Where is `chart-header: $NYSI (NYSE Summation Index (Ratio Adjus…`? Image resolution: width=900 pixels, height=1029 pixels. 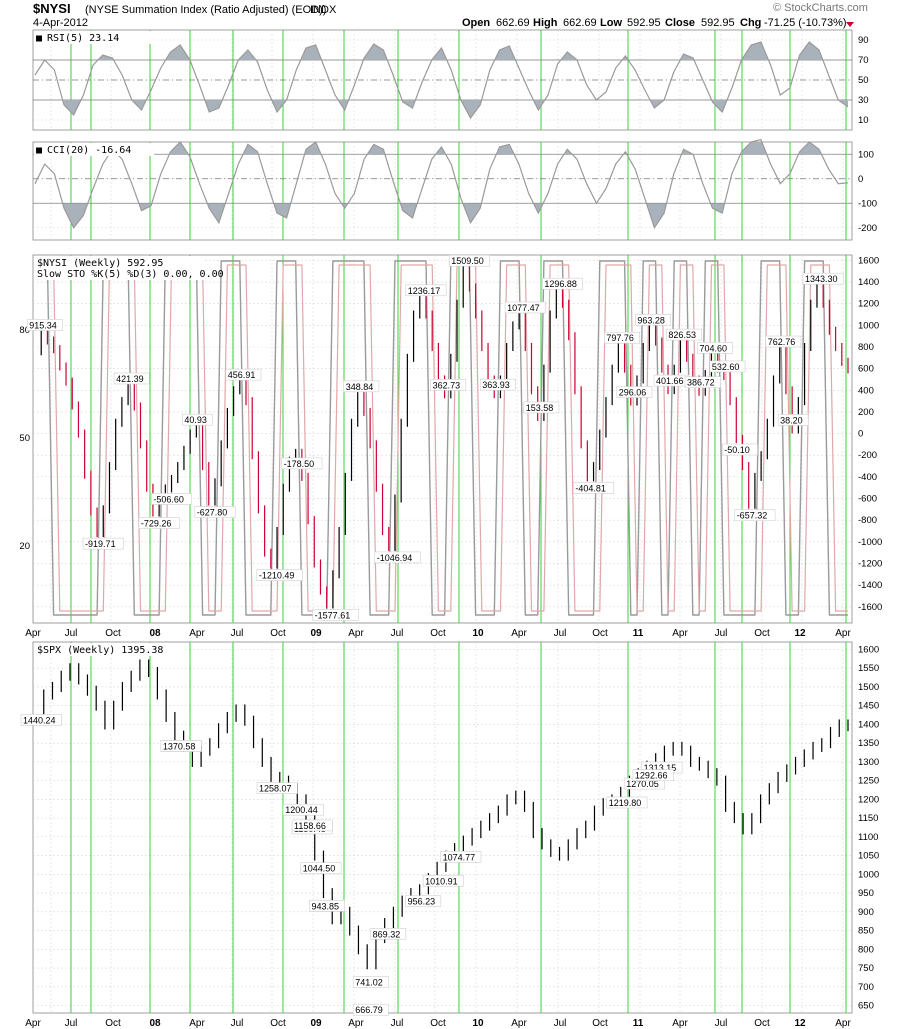
chart-header: $NYSI (NYSE Summation Index (Ratio Adjus… is located at coordinates (450, 15).